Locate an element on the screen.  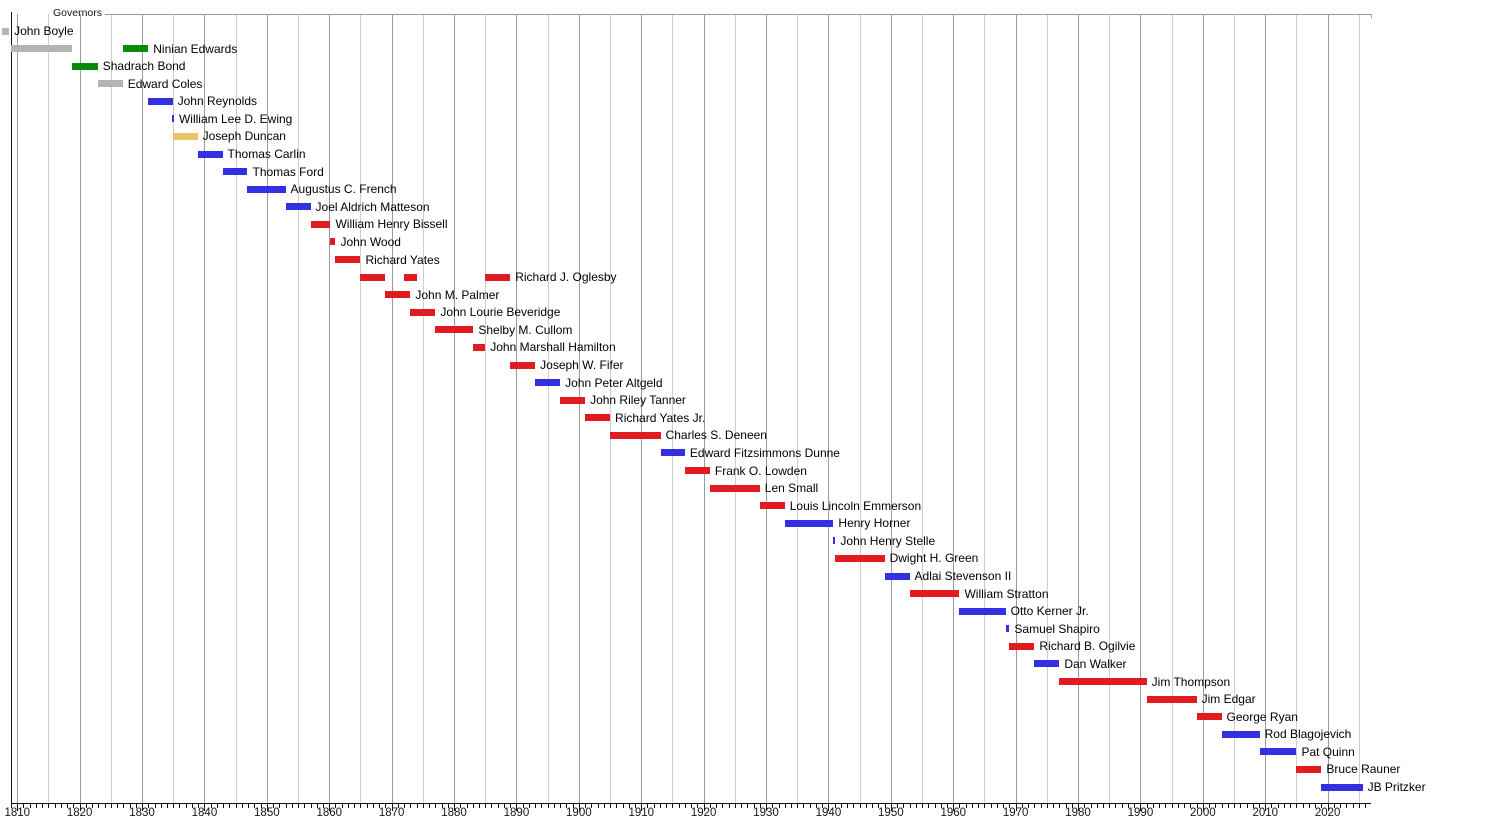
governor-label: Len Small is located at coordinates (791, 488).